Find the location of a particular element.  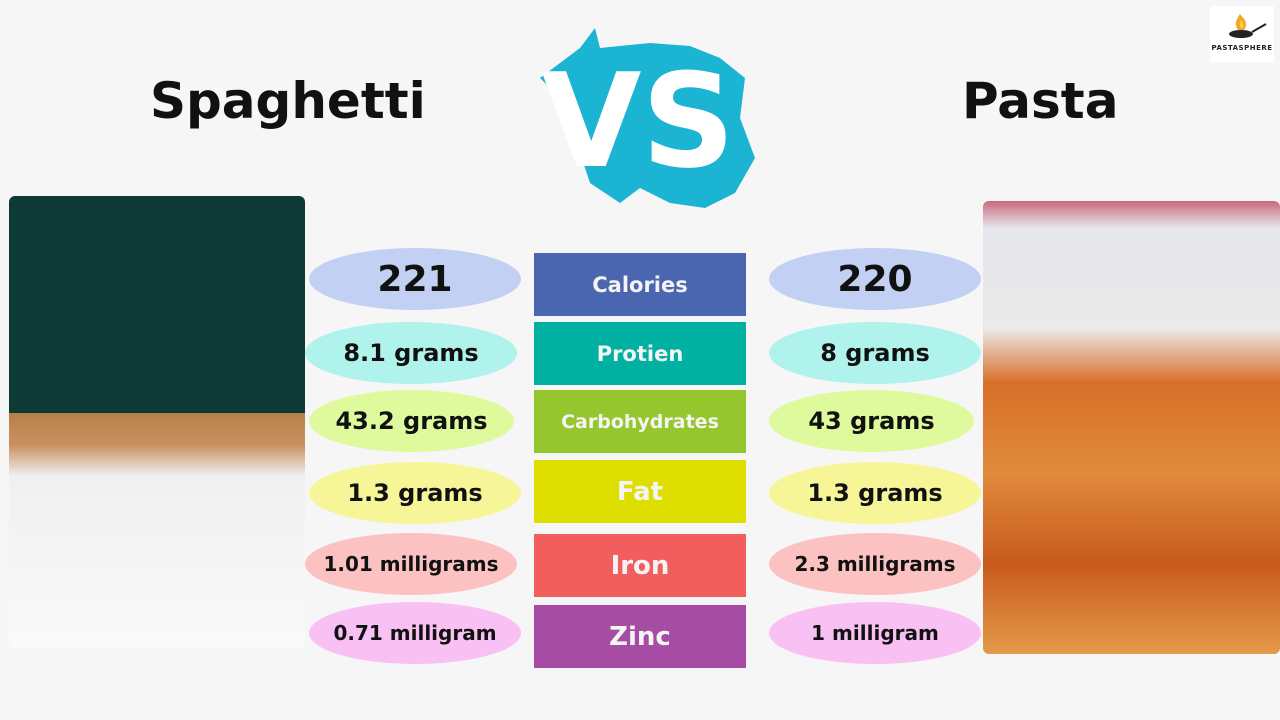

nutrient-label-fat: Fat is located at coordinates (640, 491).